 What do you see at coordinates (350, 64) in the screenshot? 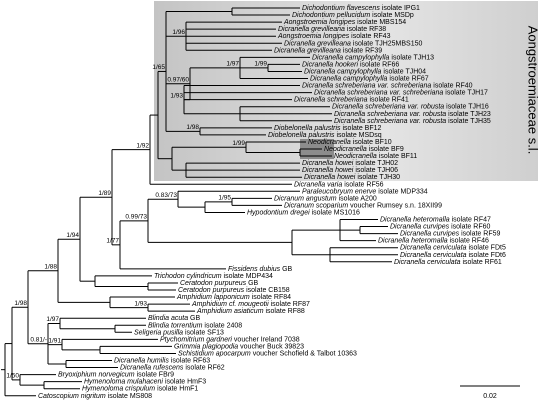
I see `leaf-label: Dicranella hookeri isolate RF66` at bounding box center [350, 64].